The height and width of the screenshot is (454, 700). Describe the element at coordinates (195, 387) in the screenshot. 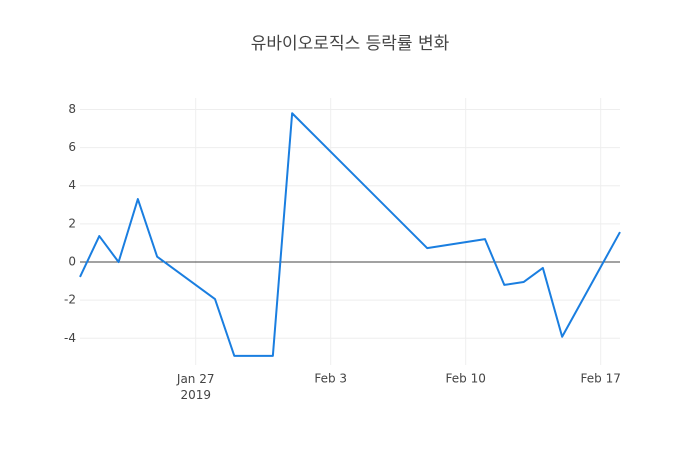

I see `x-tick-label: Jan 27 2019` at that location.